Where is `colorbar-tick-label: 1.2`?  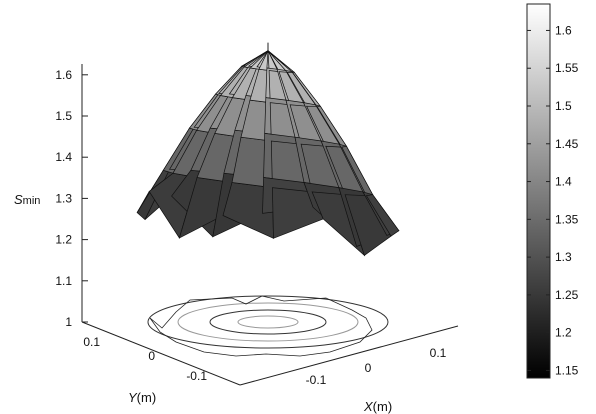 colorbar-tick-label: 1.2 is located at coordinates (563, 333).